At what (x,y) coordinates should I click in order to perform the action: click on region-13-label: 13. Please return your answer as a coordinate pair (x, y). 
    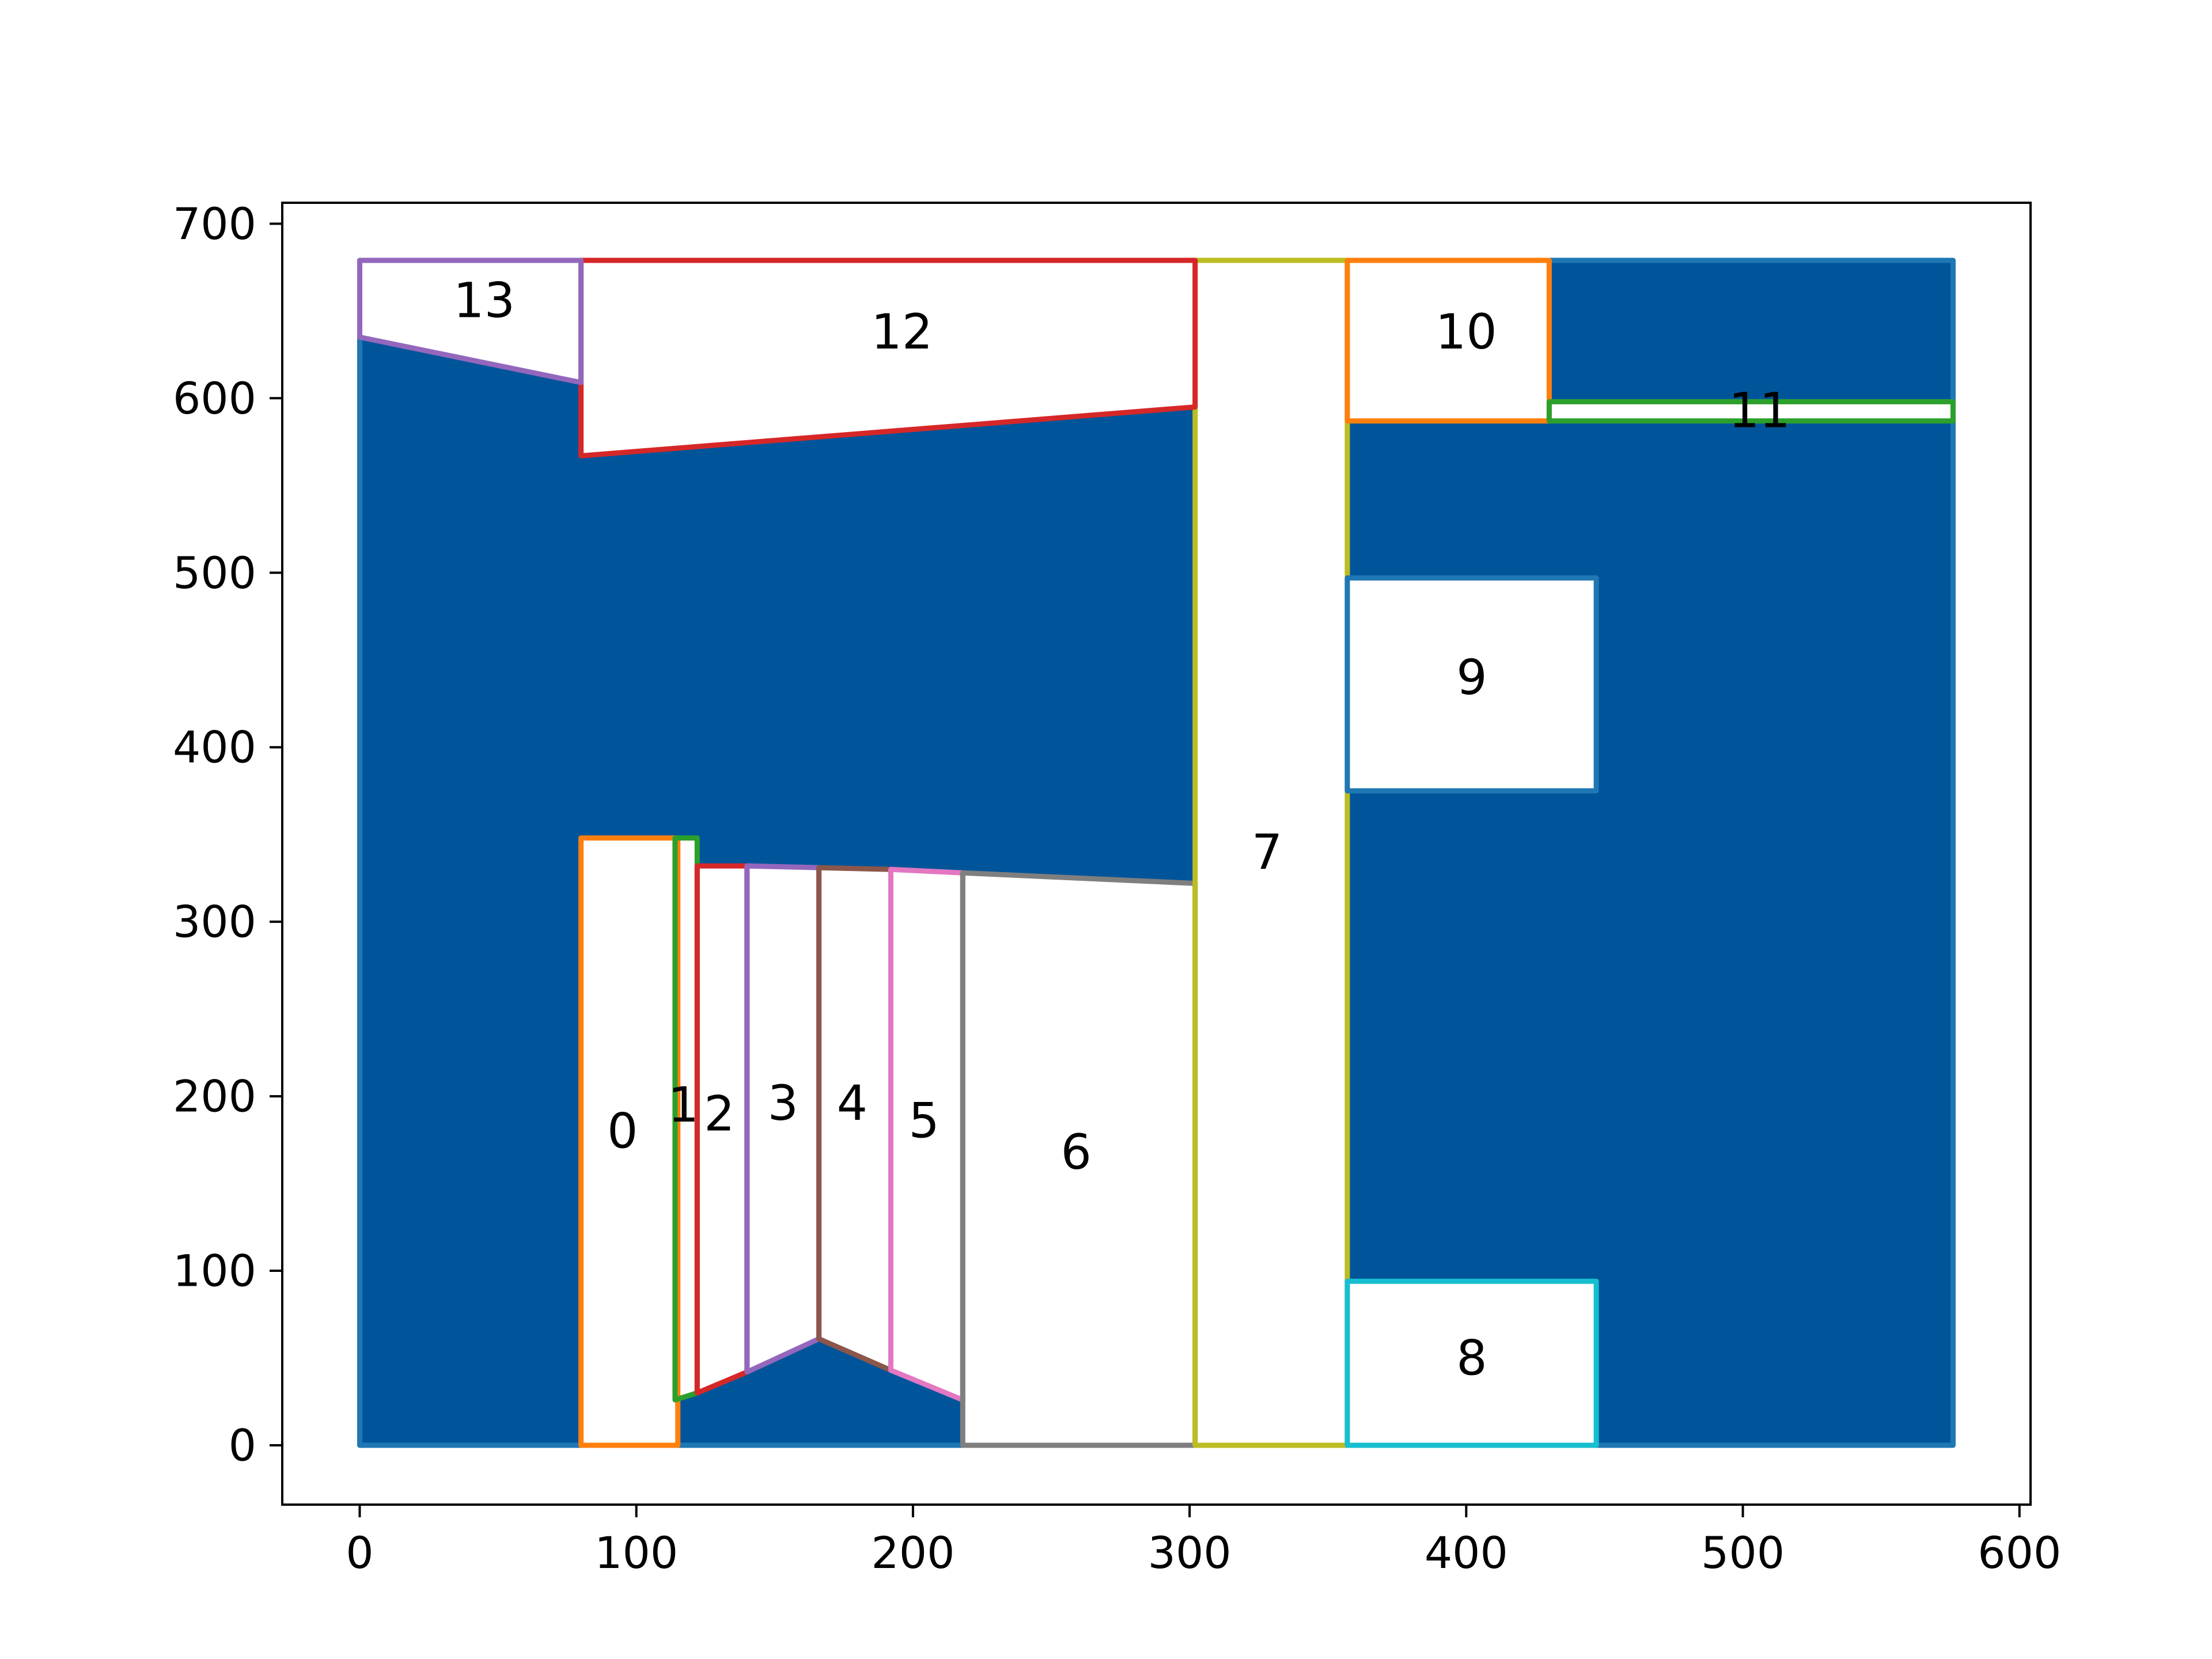
    Looking at the image, I should click on (484, 301).